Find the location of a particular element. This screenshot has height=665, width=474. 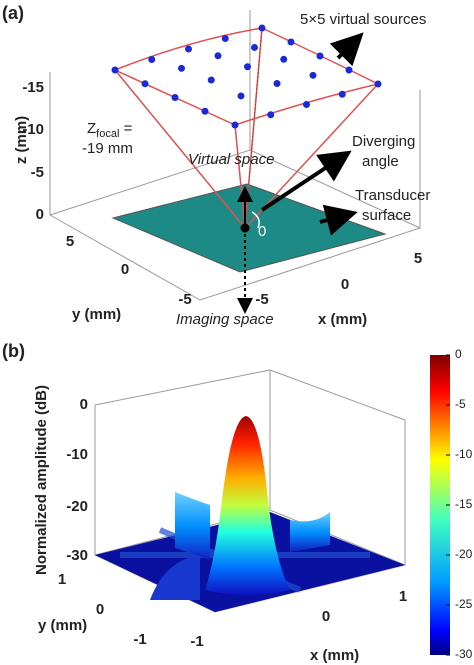

colorbar-tick-label: -20 is located at coordinates (464, 554).